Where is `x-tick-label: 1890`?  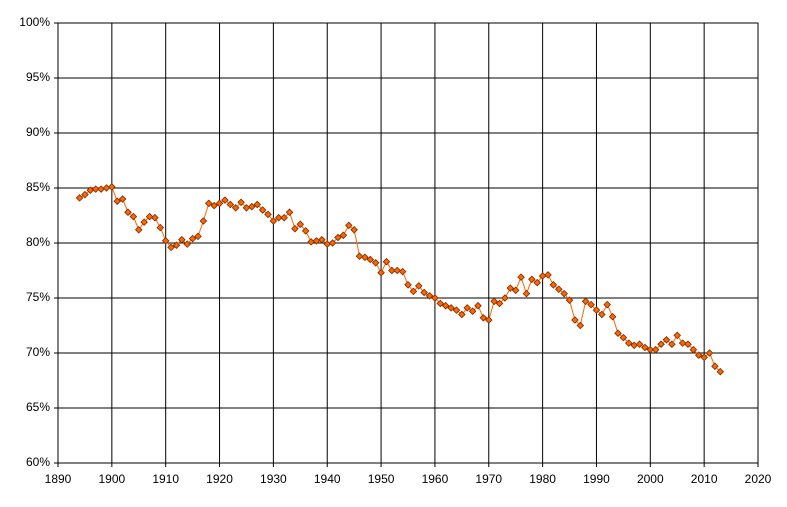
x-tick-label: 1890 is located at coordinates (58, 479).